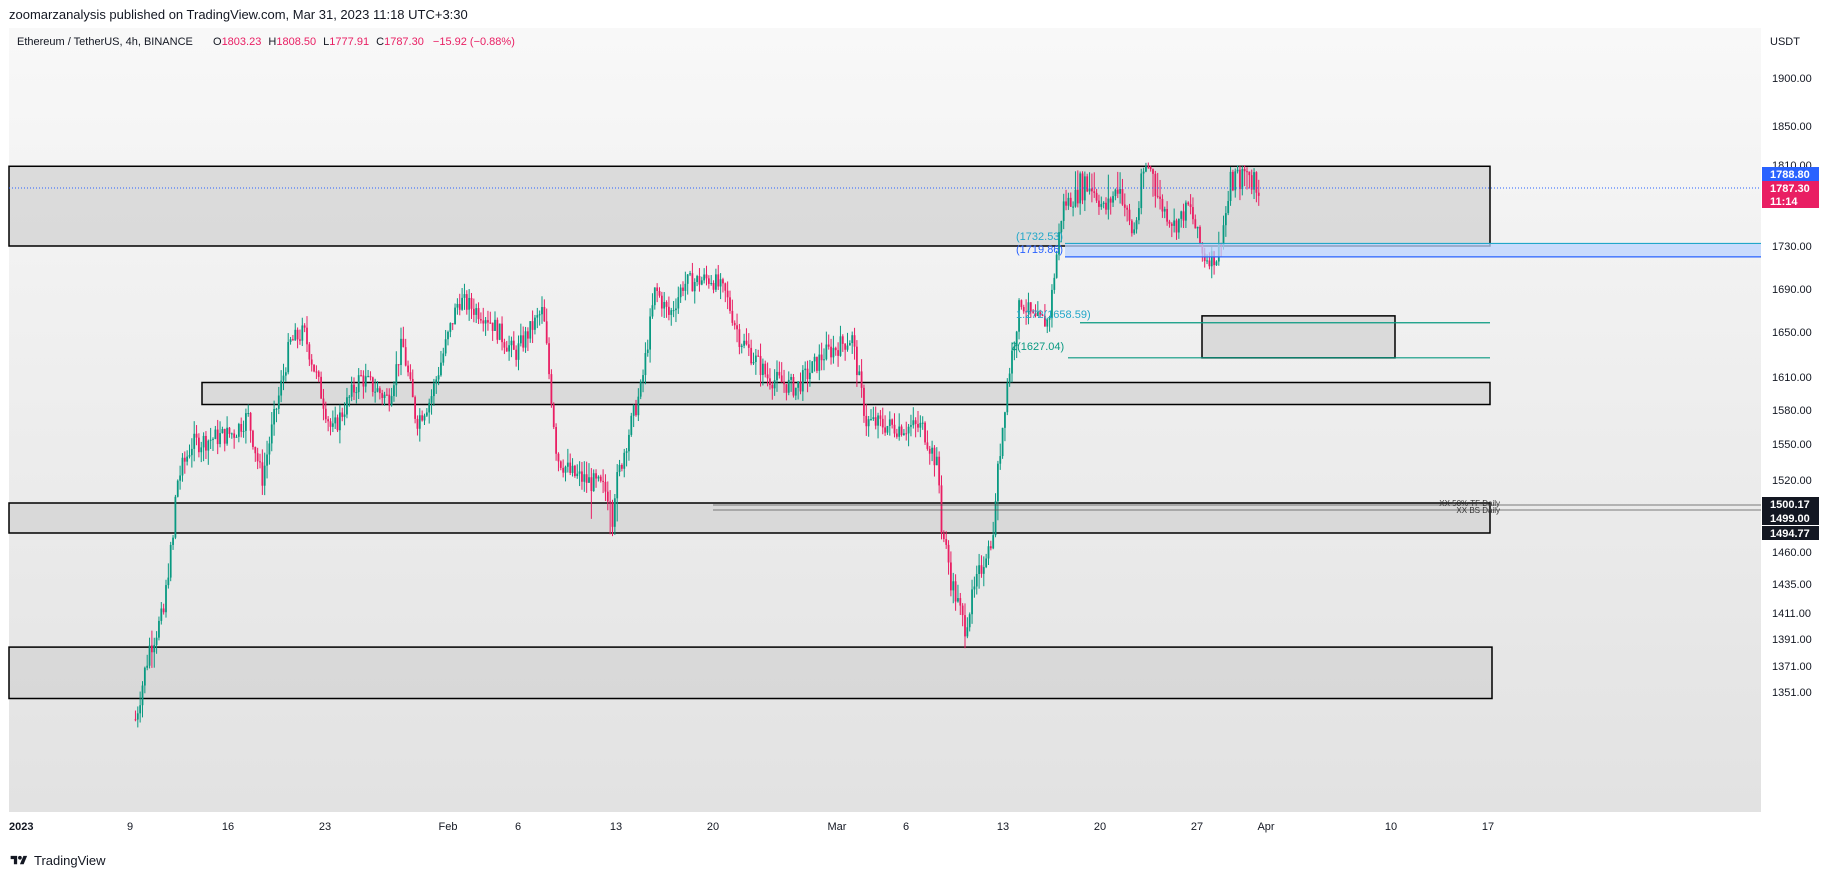 This screenshot has height=875, width=1834. What do you see at coordinates (70, 860) in the screenshot?
I see `tradingview-logo-text: TradingView` at bounding box center [70, 860].